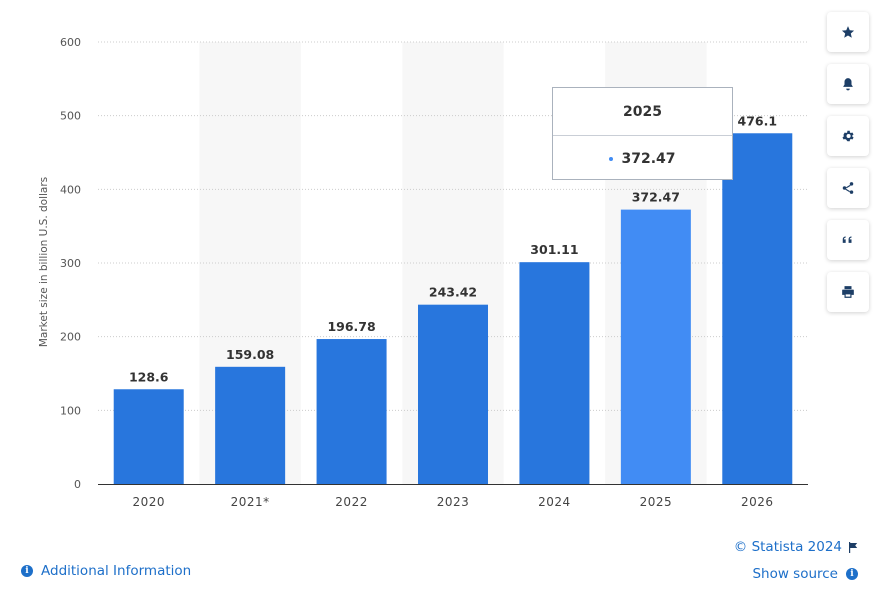  What do you see at coordinates (70, 42) in the screenshot?
I see `y-tick-label: 600` at bounding box center [70, 42].